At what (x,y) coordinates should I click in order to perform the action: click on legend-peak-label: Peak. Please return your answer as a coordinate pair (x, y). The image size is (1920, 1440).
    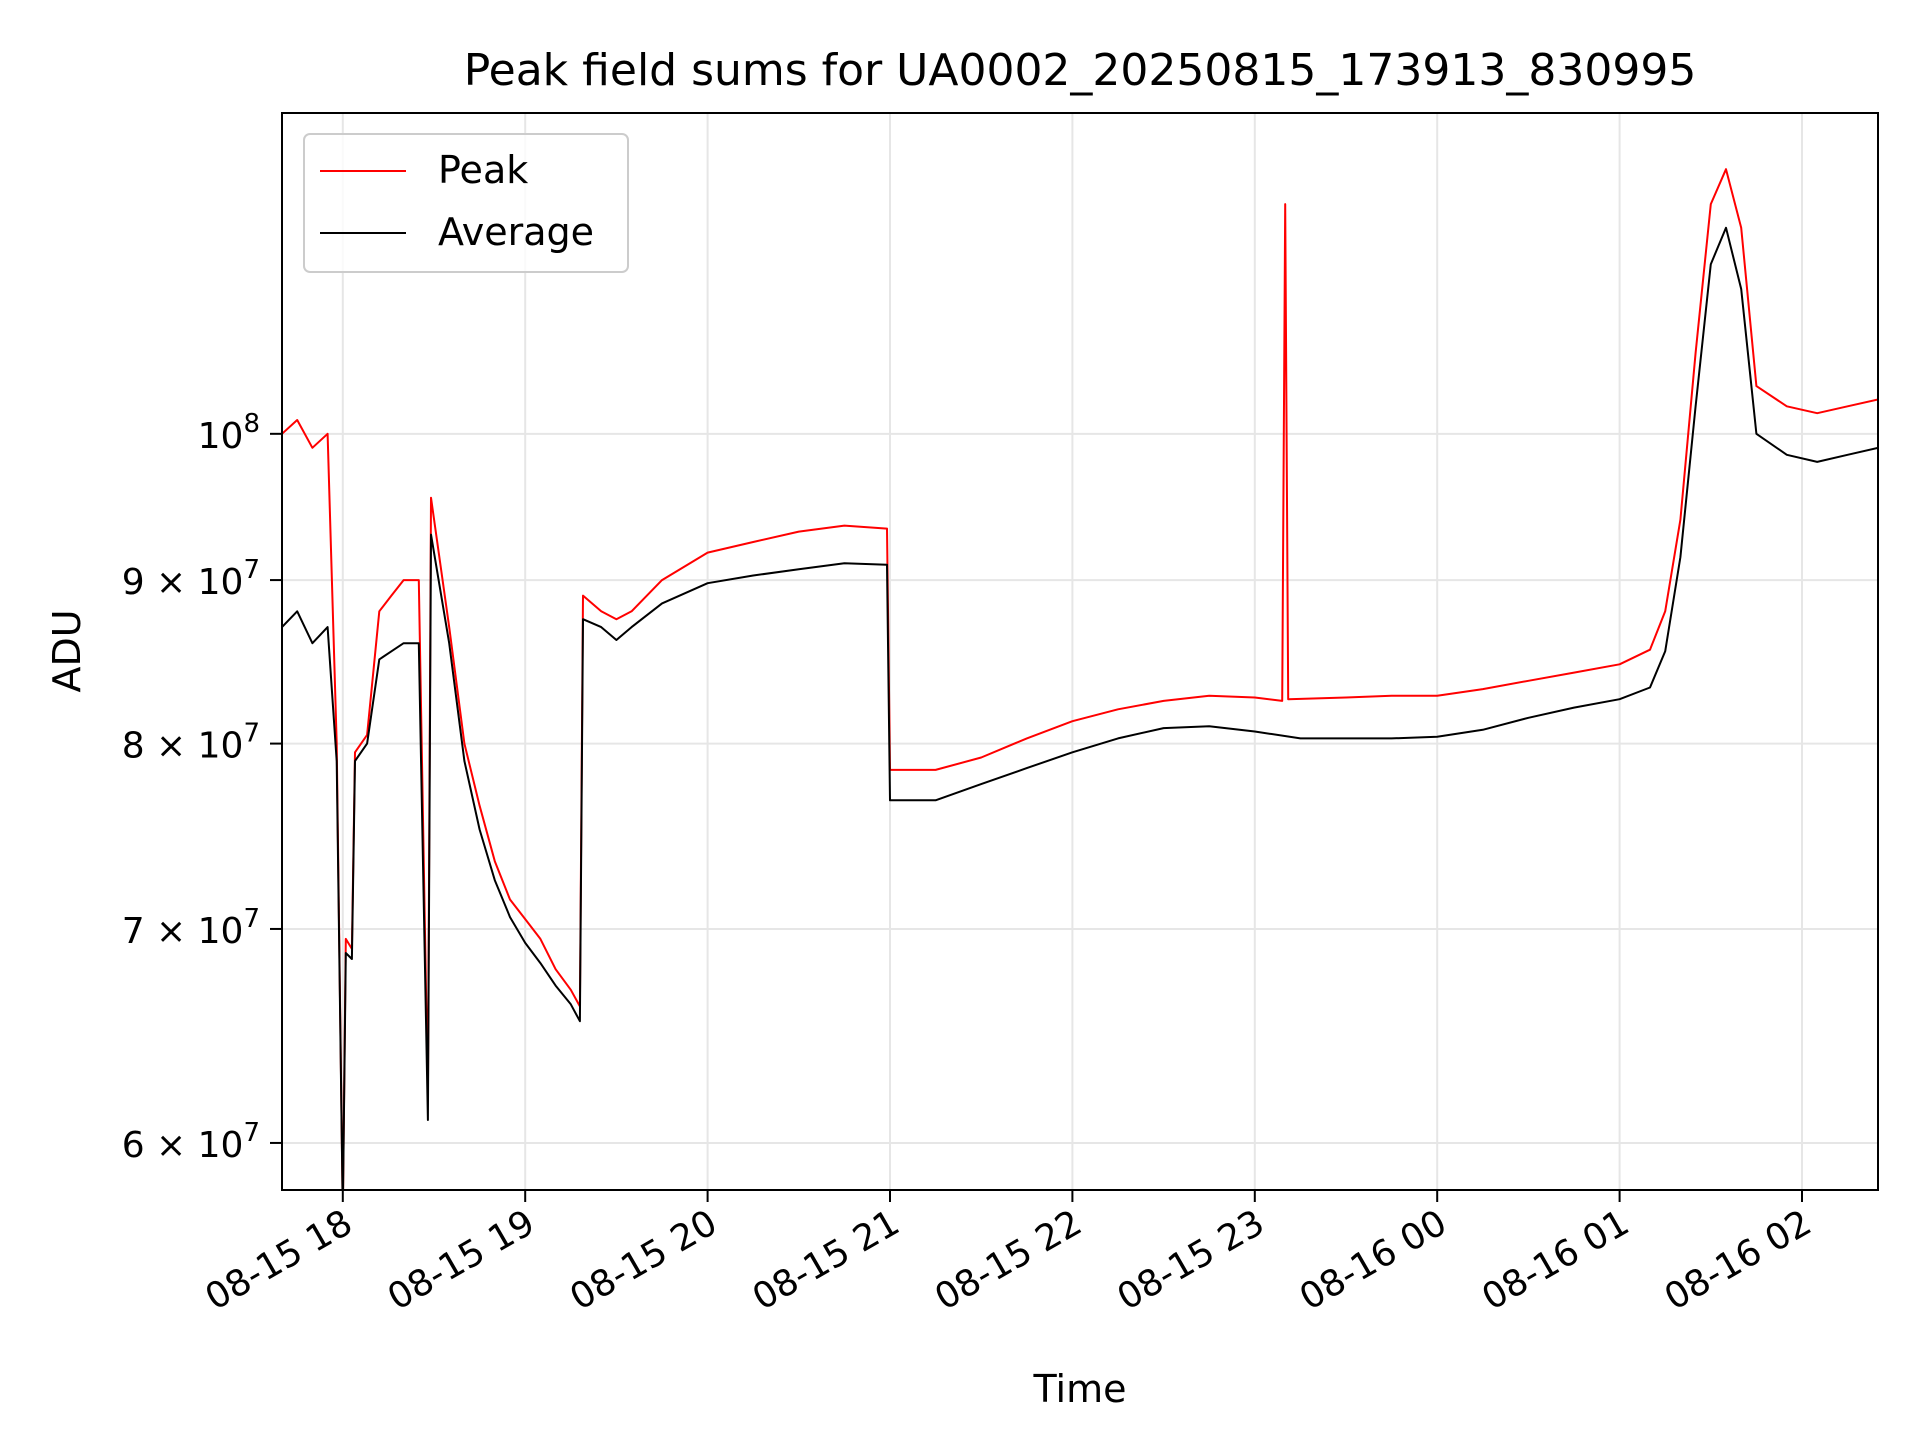
    Looking at the image, I should click on (483, 170).